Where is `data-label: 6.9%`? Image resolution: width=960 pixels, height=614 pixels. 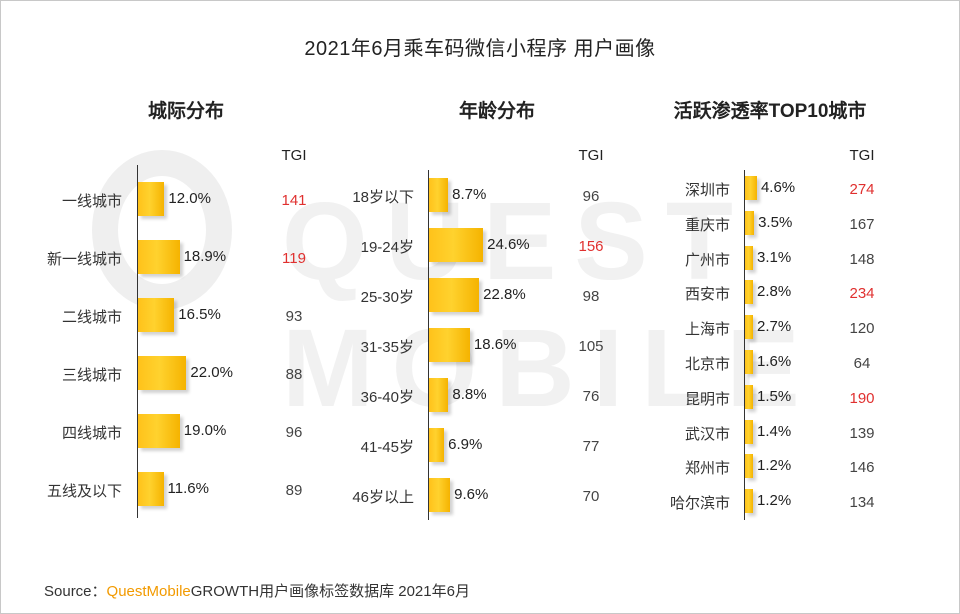 data-label: 6.9% is located at coordinates (465, 444).